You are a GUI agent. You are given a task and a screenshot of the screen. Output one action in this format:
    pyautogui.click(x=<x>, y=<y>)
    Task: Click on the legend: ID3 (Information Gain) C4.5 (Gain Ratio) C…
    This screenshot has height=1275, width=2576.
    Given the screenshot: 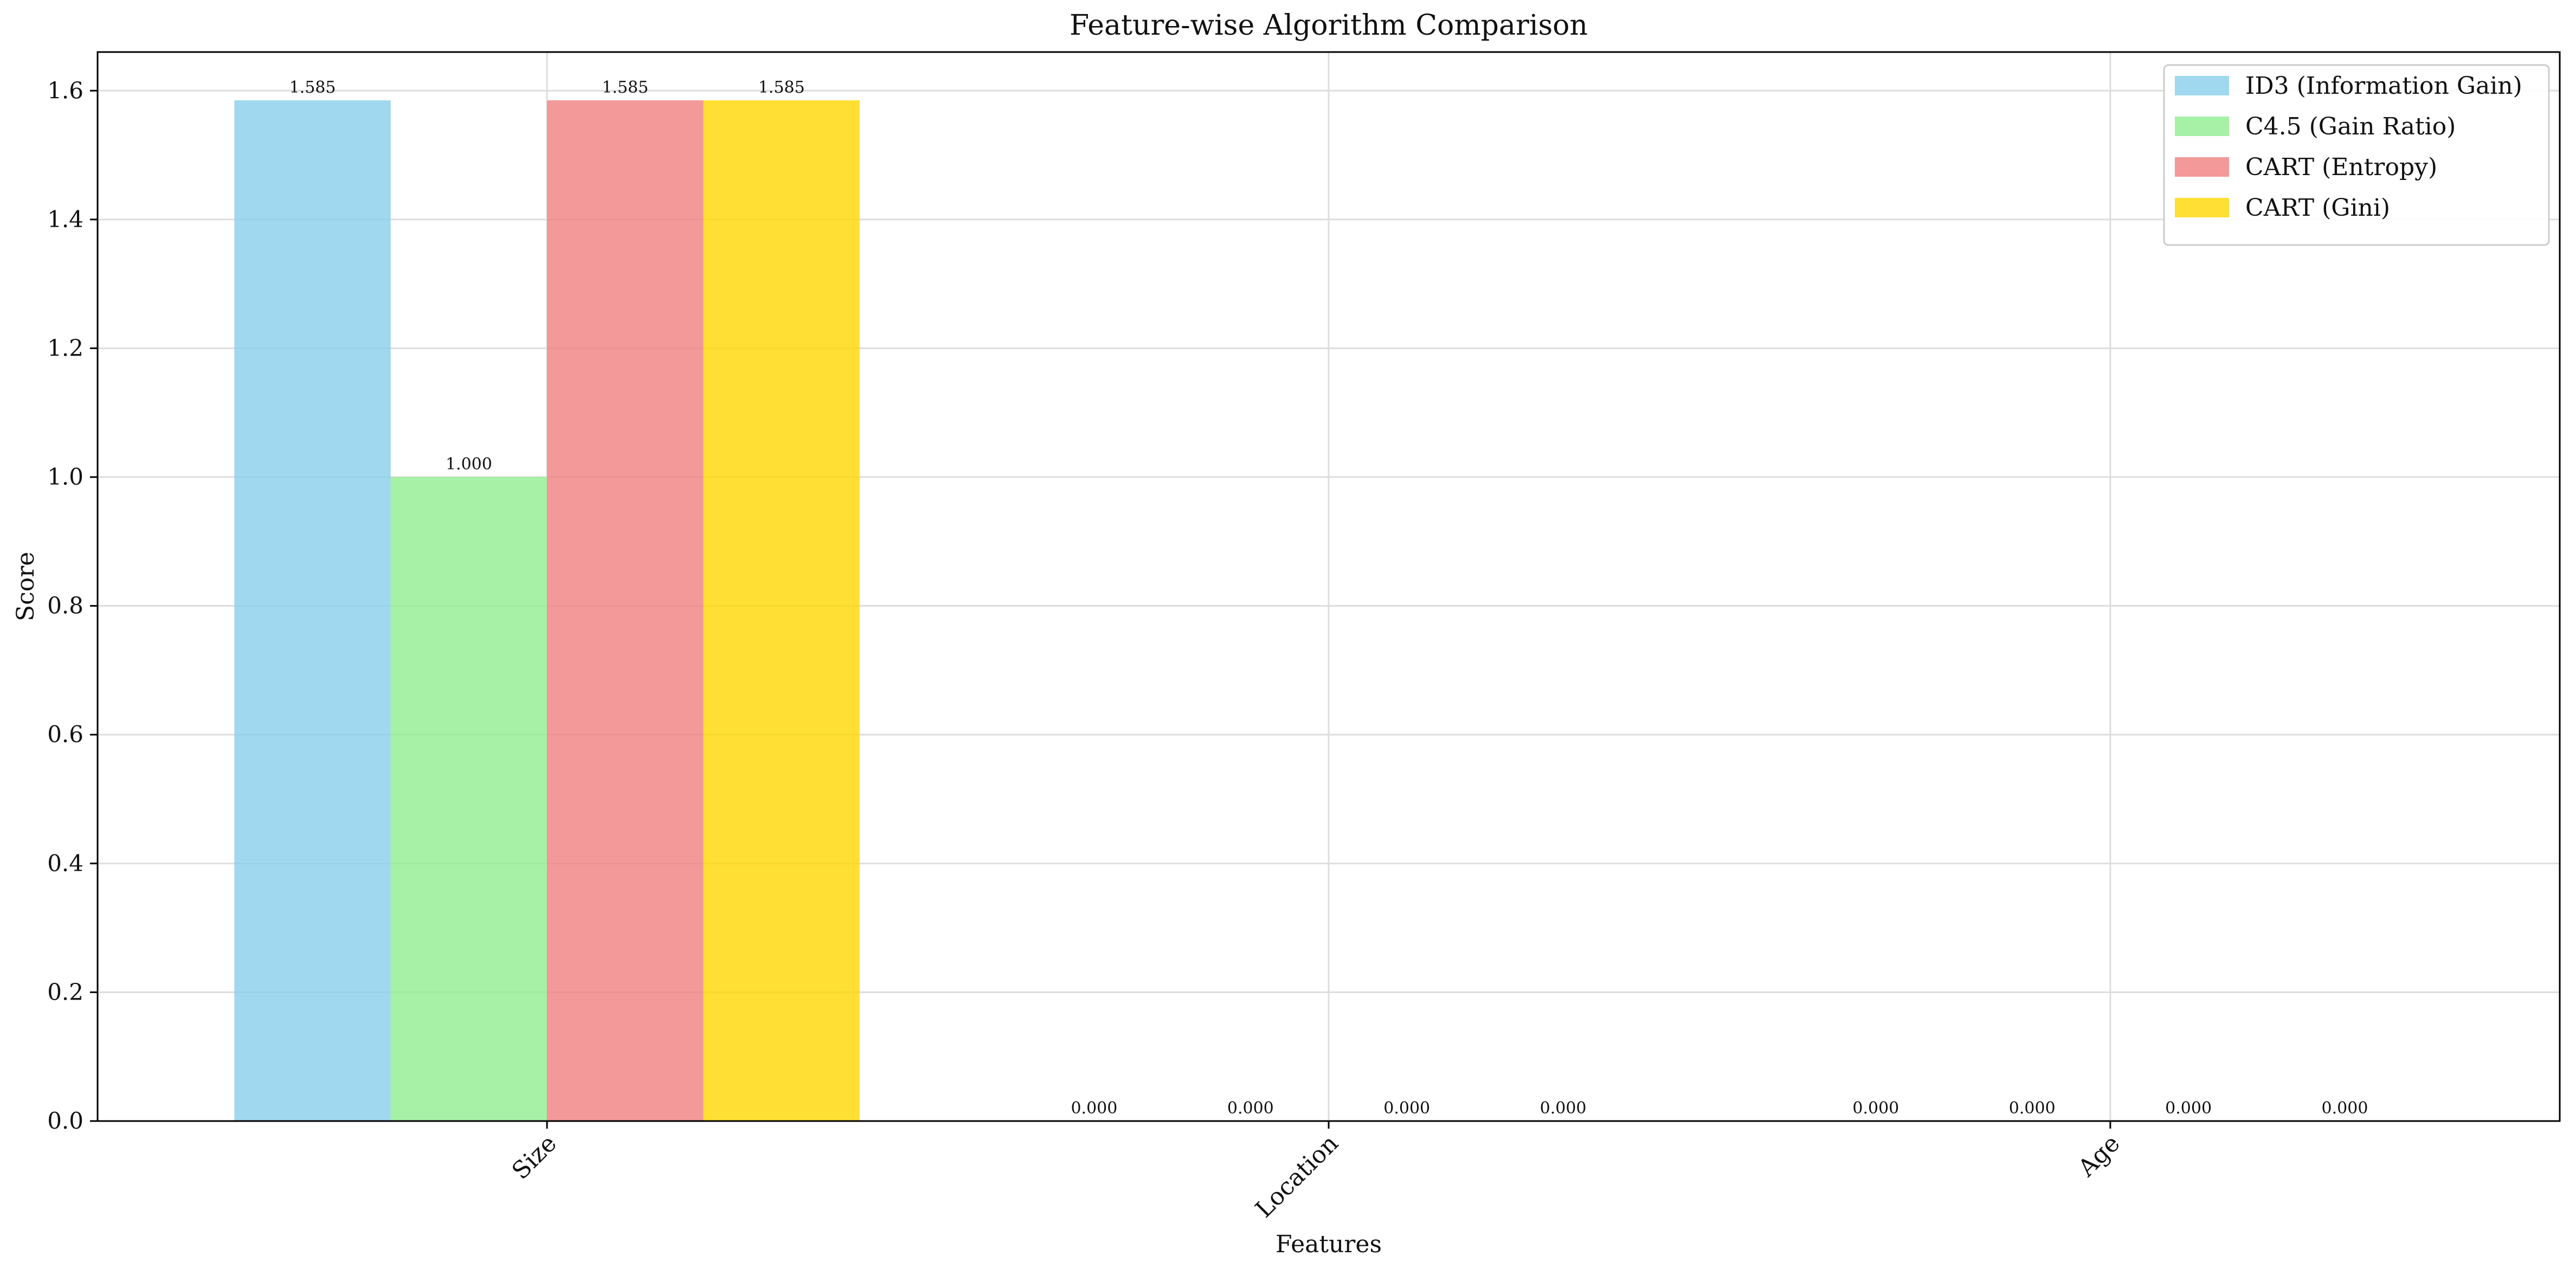 What is the action you would take?
    pyautogui.click(x=2356, y=155)
    